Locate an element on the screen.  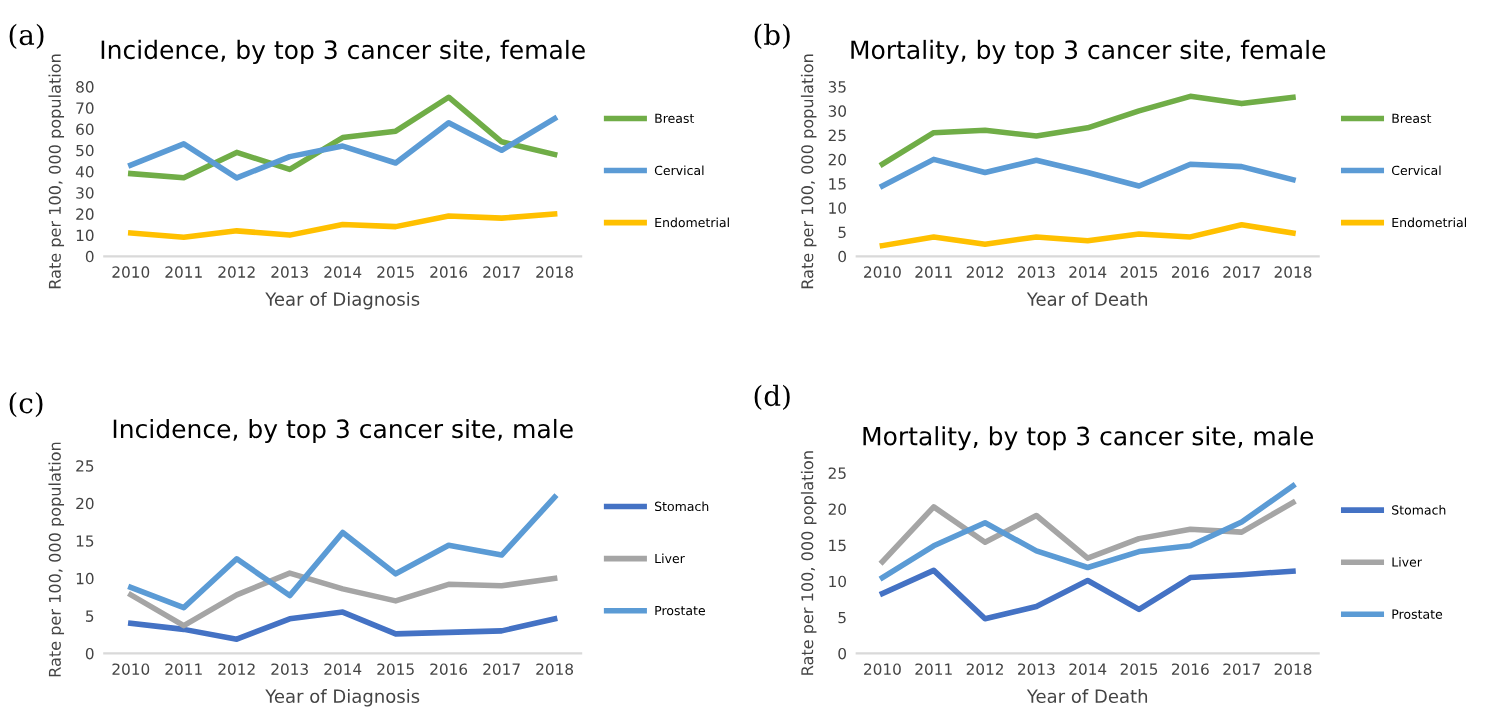
chart-title: Mortality, by top 3 cancer site, male is located at coordinates (1088, 438).